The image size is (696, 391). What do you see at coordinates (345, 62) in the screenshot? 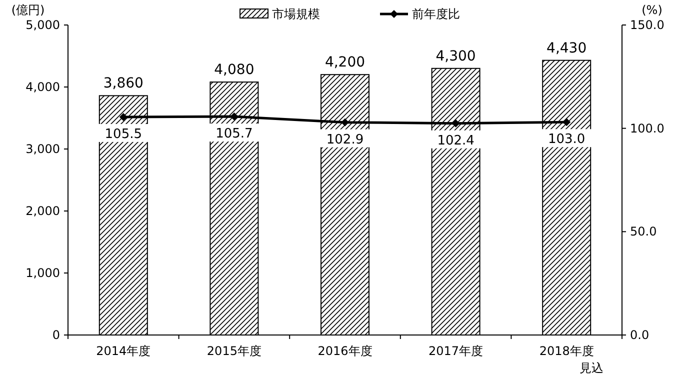
I see `data-label: 4,200` at bounding box center [345, 62].